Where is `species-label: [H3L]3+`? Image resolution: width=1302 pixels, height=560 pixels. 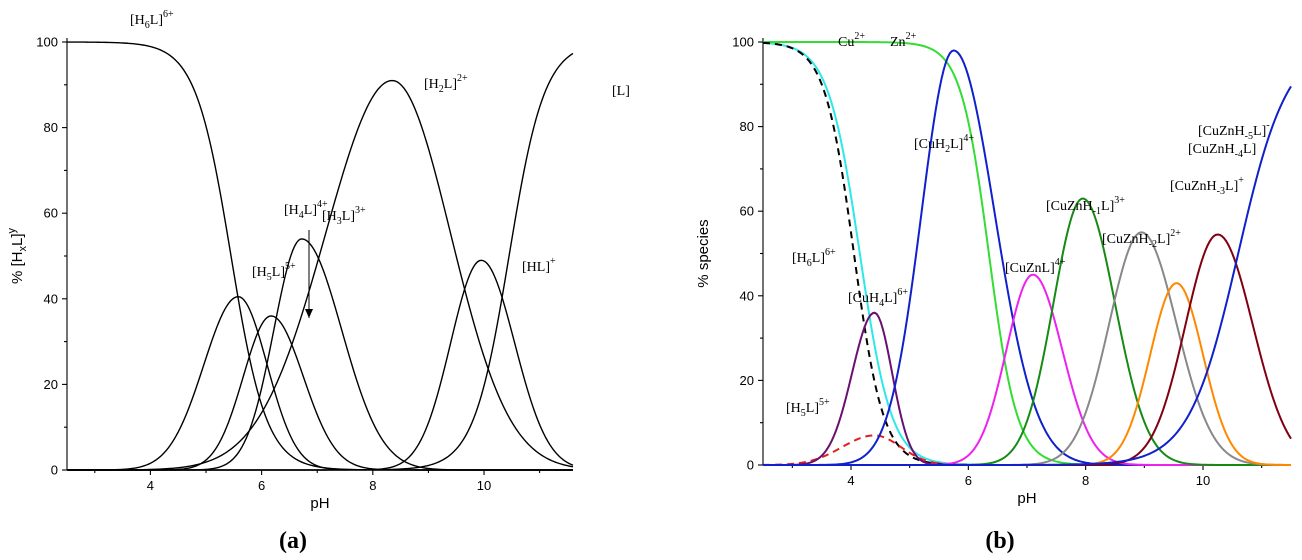
species-label: [H3L]3+ is located at coordinates (344, 216).